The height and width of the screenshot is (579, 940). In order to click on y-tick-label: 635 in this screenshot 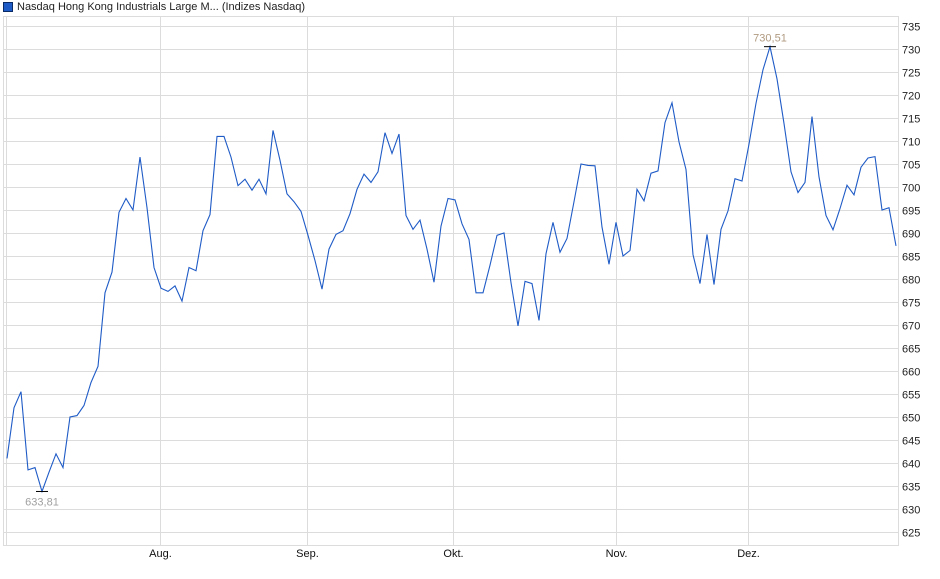, I will do `click(911, 488)`.